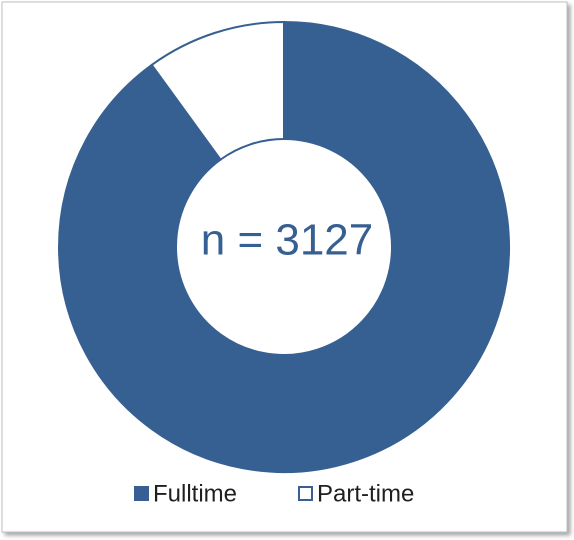 The height and width of the screenshot is (540, 574). What do you see at coordinates (287, 240) in the screenshot?
I see `center-label: n = 3127` at bounding box center [287, 240].